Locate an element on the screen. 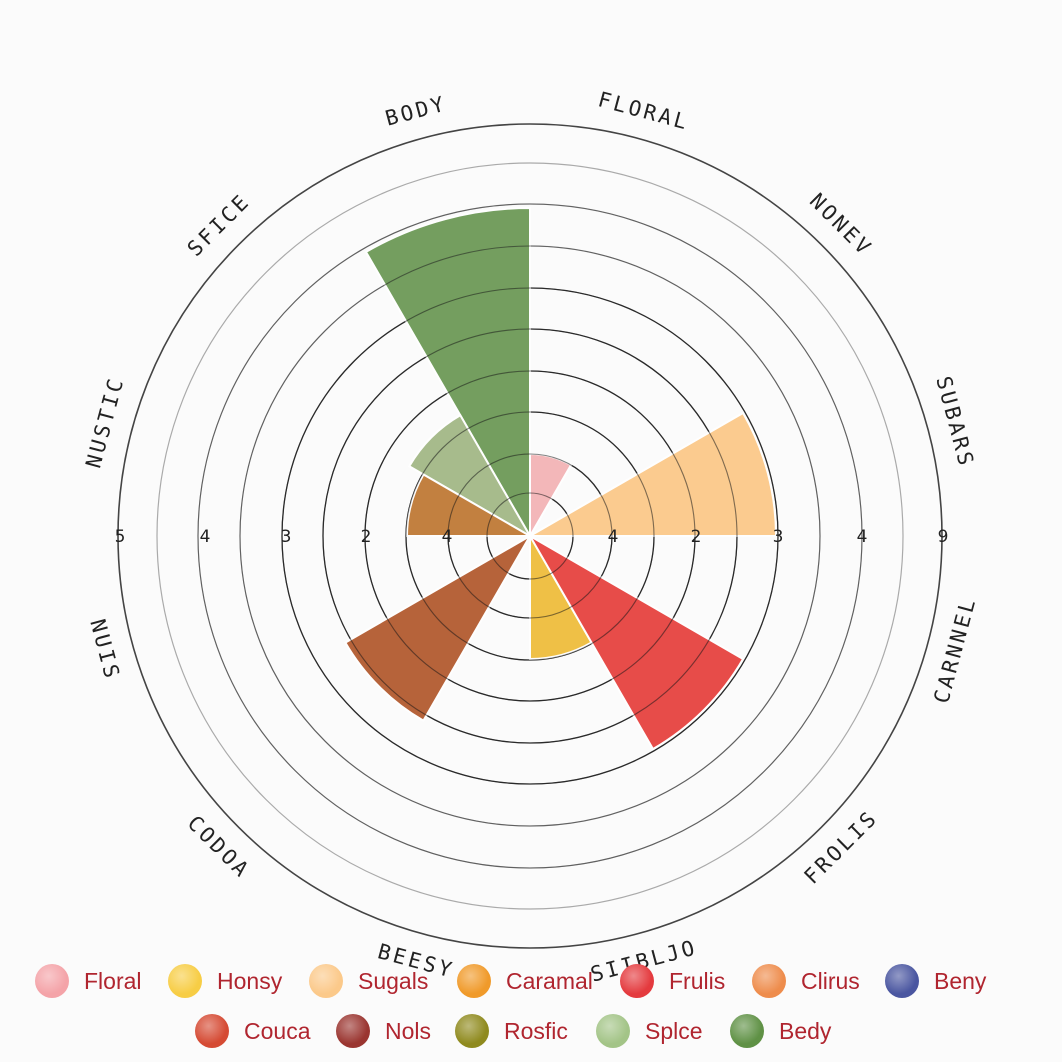 Image resolution: width=1062 pixels, height=1062 pixels. axis-label: BODY is located at coordinates (416, 110).